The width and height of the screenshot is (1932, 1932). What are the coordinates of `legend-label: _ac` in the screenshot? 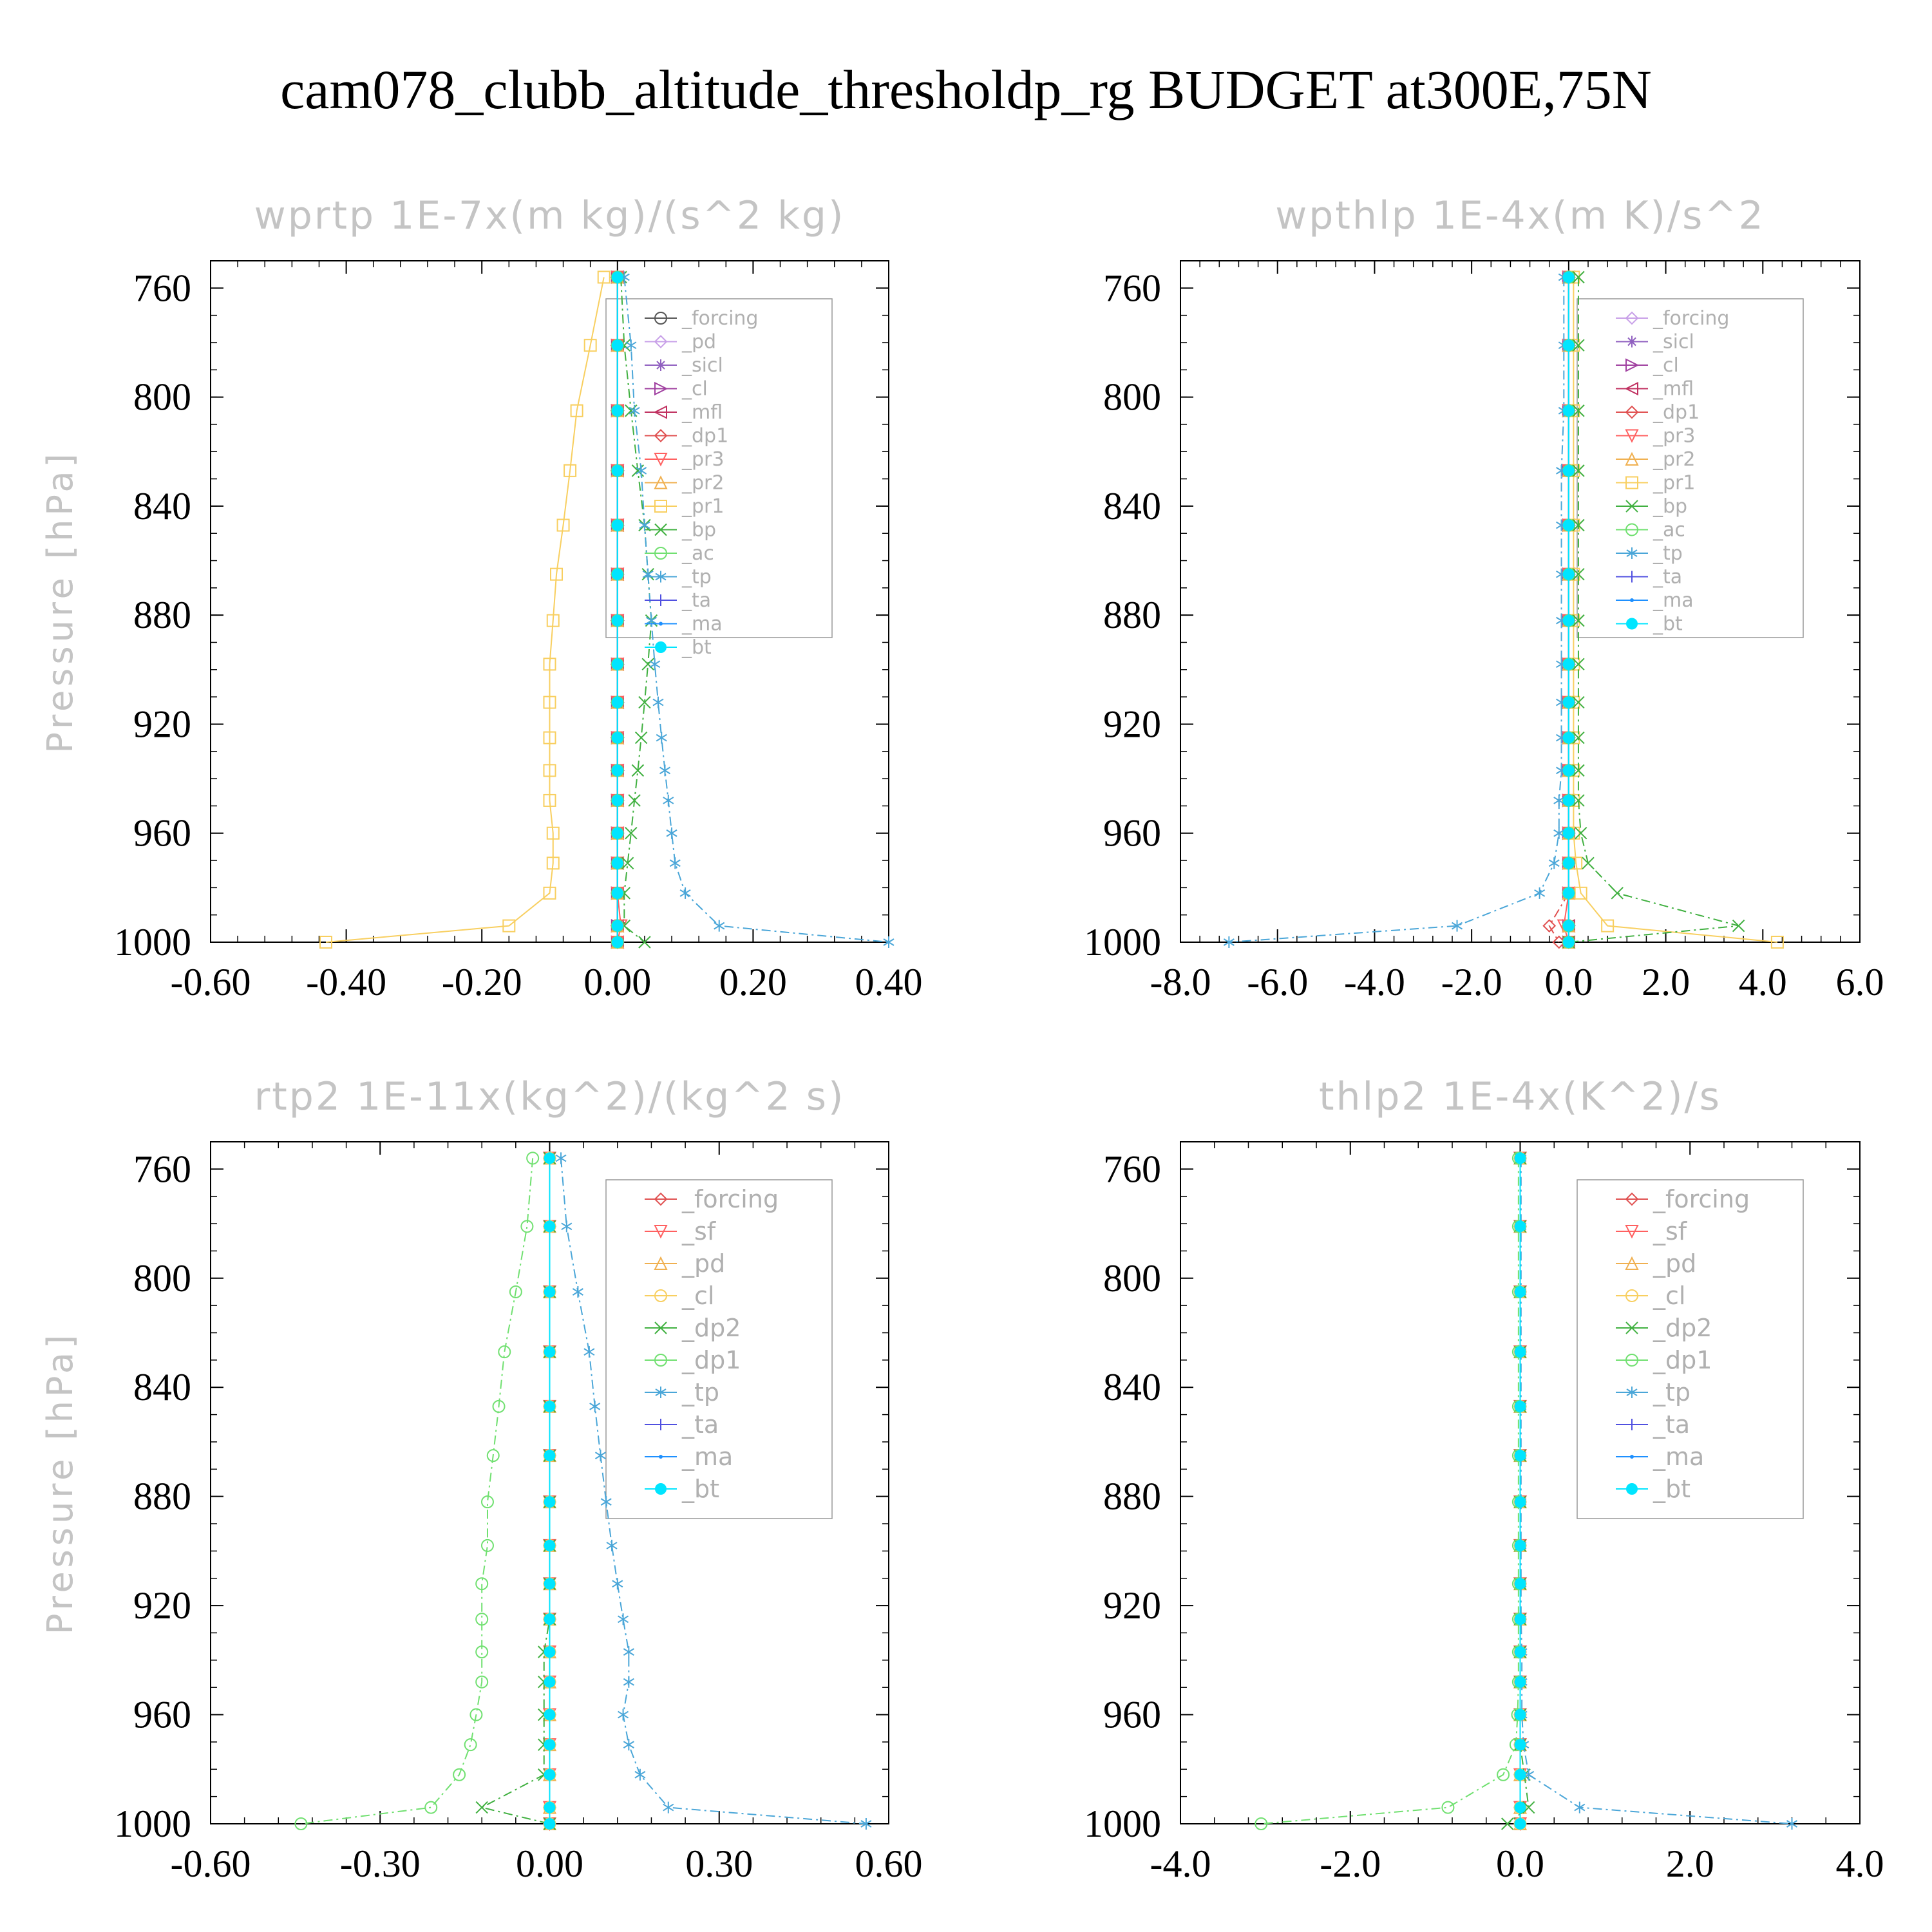 It's located at (697, 554).